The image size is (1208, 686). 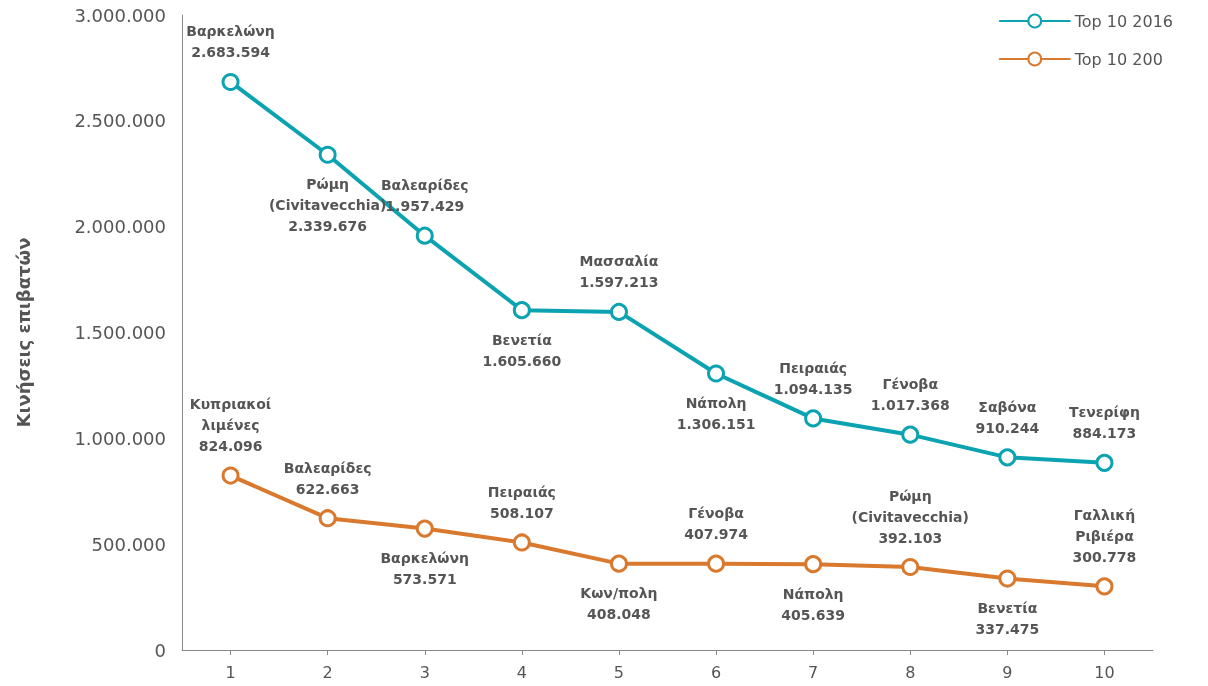 What do you see at coordinates (813, 604) in the screenshot?
I see `data-label: Νάπολη 405.639` at bounding box center [813, 604].